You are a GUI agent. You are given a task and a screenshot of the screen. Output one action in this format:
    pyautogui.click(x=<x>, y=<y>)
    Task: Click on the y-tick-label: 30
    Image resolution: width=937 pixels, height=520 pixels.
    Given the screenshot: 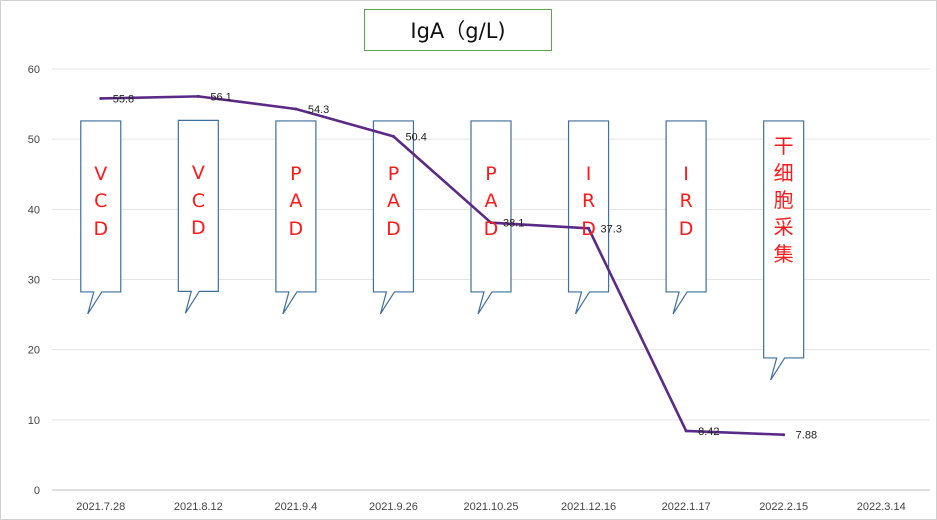 What is the action you would take?
    pyautogui.click(x=34, y=281)
    